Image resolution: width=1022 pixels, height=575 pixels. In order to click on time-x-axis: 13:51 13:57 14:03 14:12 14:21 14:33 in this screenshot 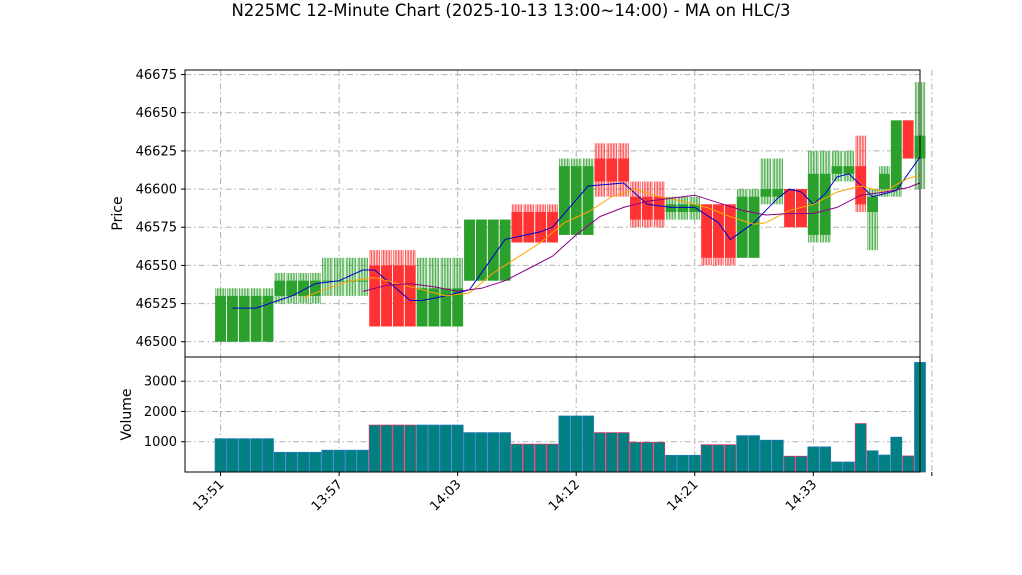, I will do `click(561, 493)`.